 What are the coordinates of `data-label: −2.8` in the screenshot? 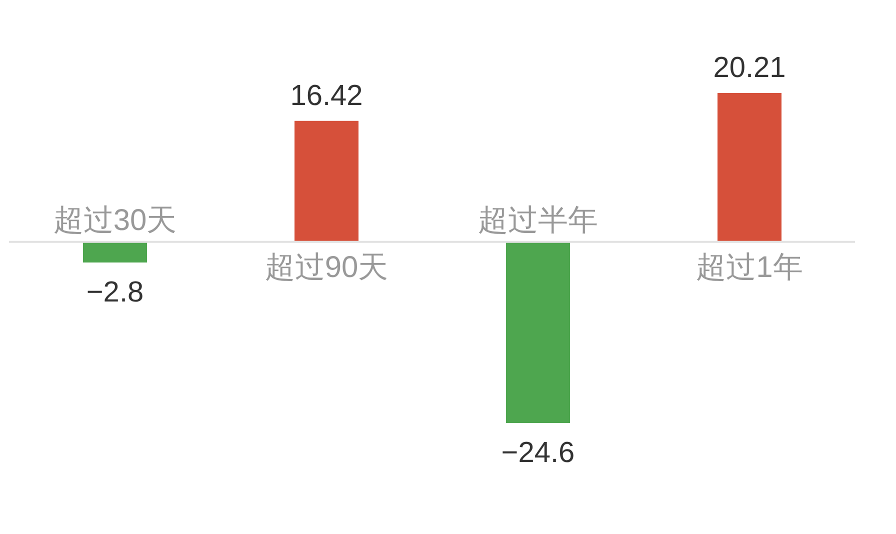 It's located at (115, 292).